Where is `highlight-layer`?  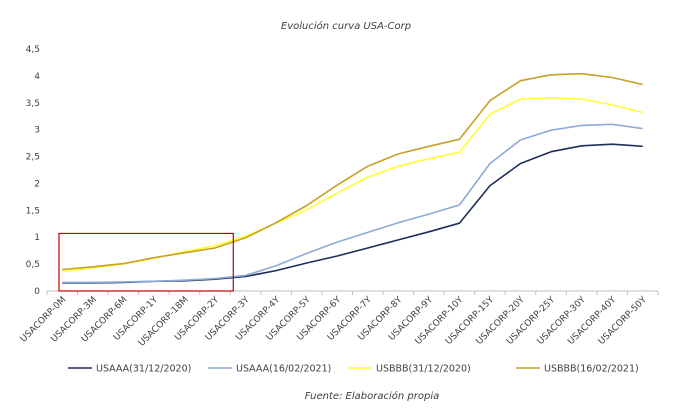
highlight-layer is located at coordinates (146, 262).